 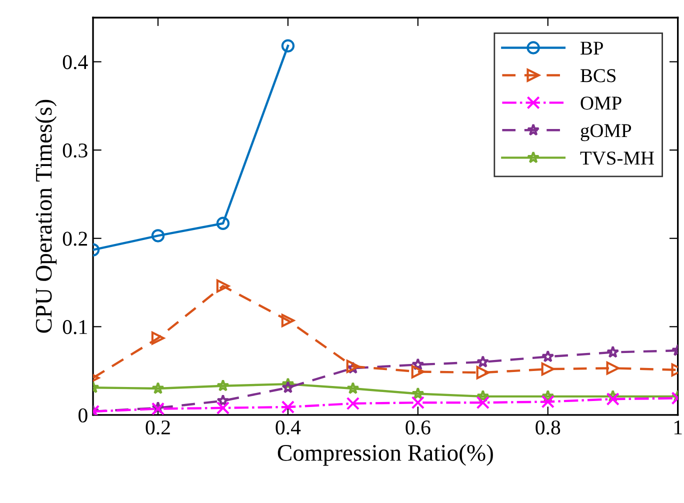 What do you see at coordinates (75, 150) in the screenshot?
I see `y-tick-label: 0.3` at bounding box center [75, 150].